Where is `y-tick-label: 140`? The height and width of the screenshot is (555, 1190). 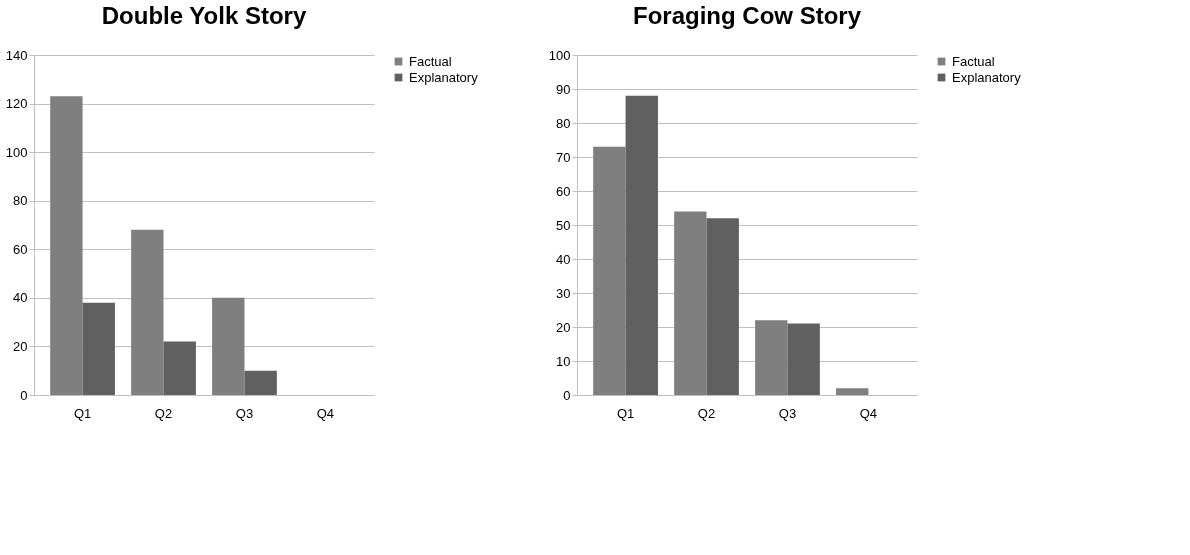
y-tick-label: 140 is located at coordinates (16, 55).